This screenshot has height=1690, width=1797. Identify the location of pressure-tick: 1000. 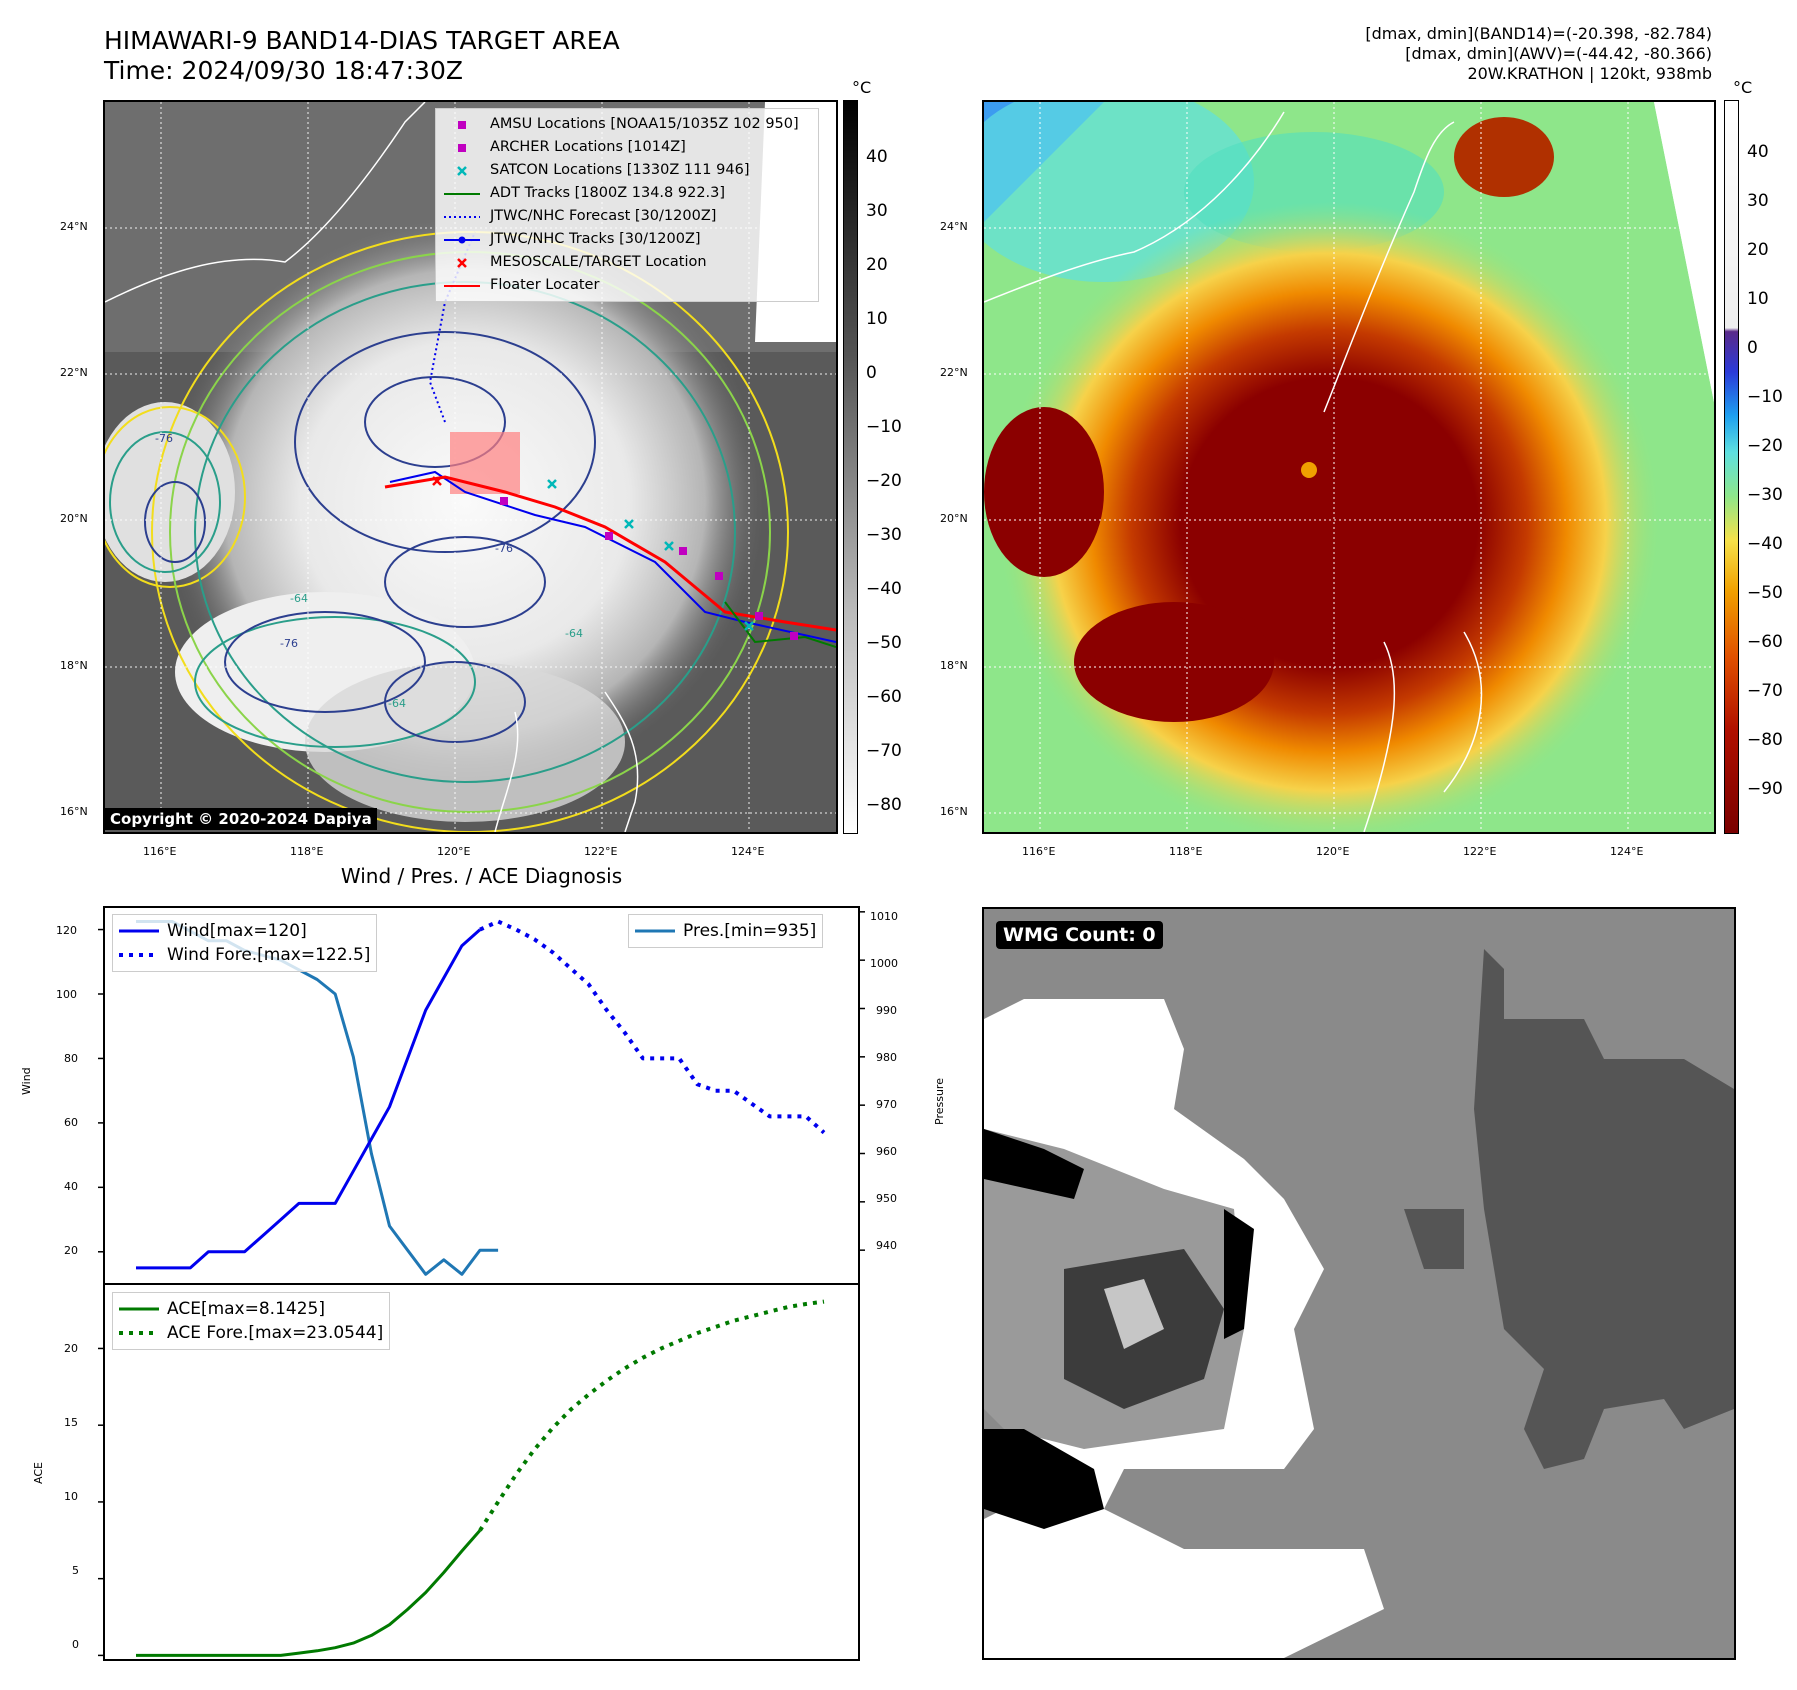
(884, 963).